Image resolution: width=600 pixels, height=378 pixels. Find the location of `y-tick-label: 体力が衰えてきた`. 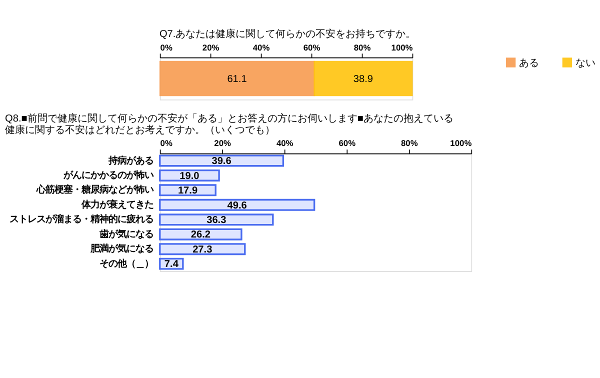

y-tick-label: 体力が衰えてきた is located at coordinates (117, 204).